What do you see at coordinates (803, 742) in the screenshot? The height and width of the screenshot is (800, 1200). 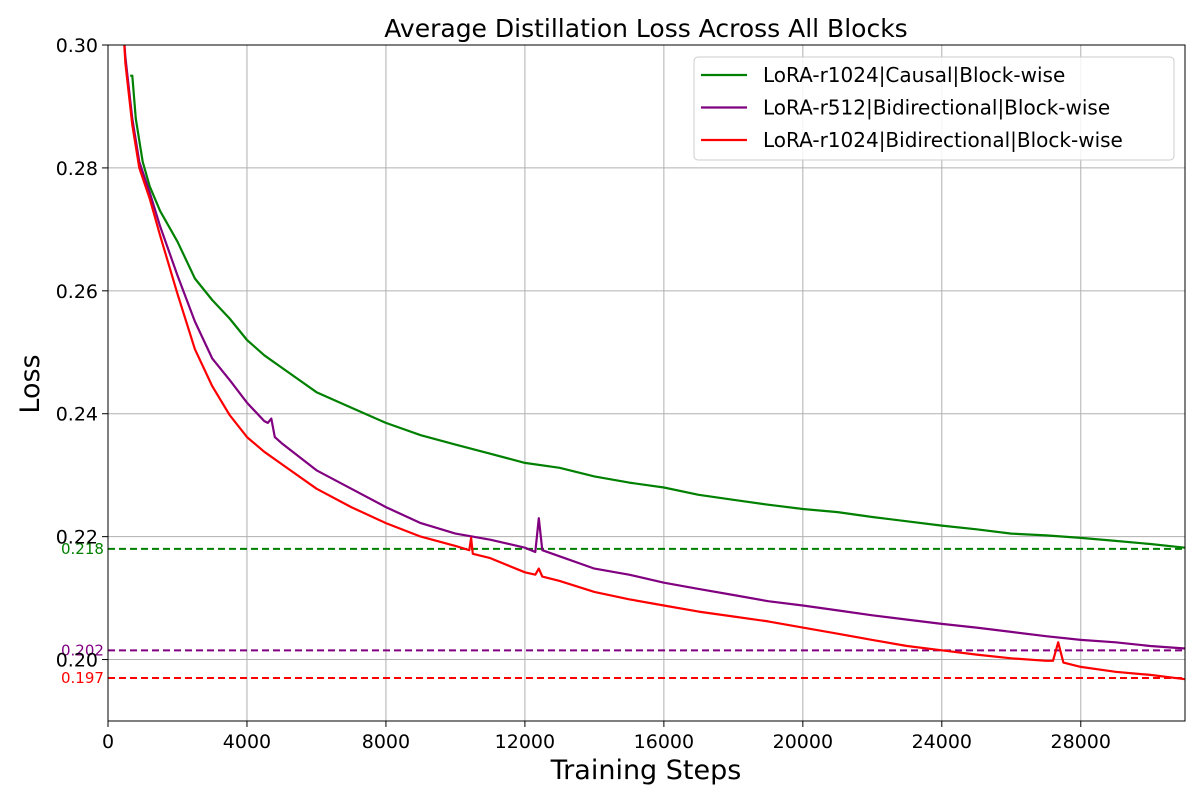 I see `x-tick-label: 20000` at bounding box center [803, 742].